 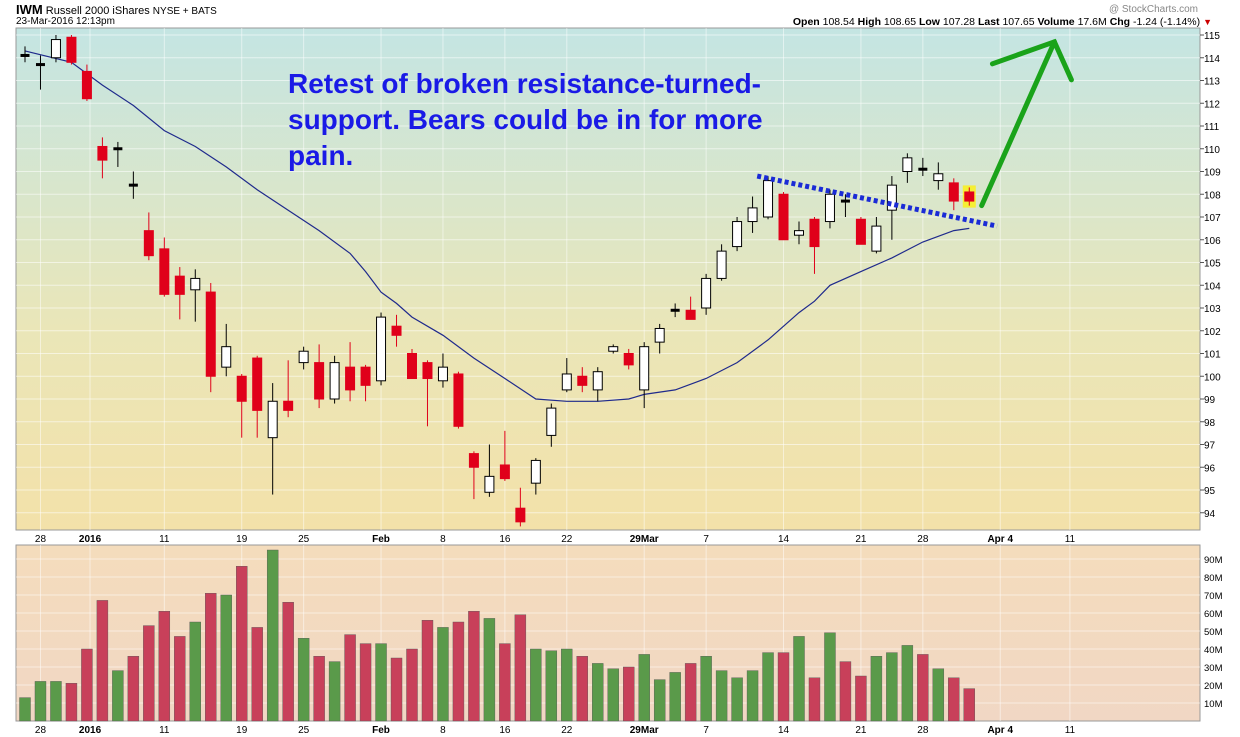 What do you see at coordinates (1212, 218) in the screenshot?
I see `price-tick-label: 107` at bounding box center [1212, 218].